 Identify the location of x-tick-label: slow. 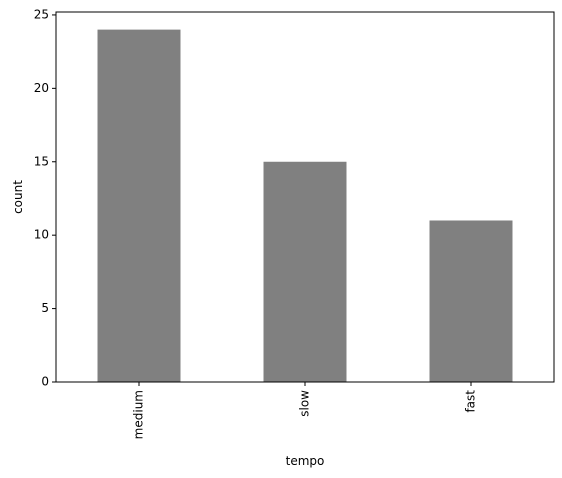
(305, 403).